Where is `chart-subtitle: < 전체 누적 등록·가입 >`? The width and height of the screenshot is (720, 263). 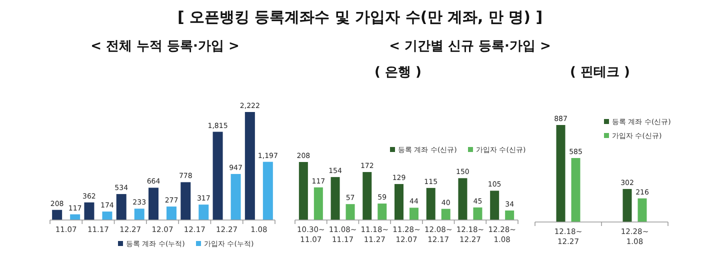
chart-subtitle: < 전체 누적 등록·가입 > is located at coordinates (165, 46).